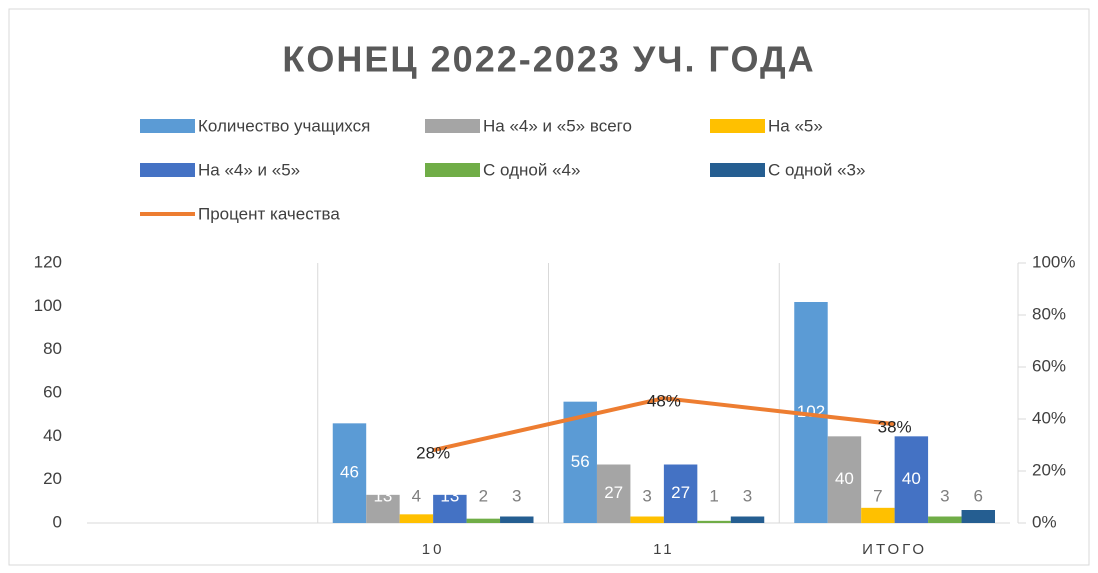  What do you see at coordinates (1049, 469) in the screenshot?
I see `y2-tick-label: 20%` at bounding box center [1049, 469].